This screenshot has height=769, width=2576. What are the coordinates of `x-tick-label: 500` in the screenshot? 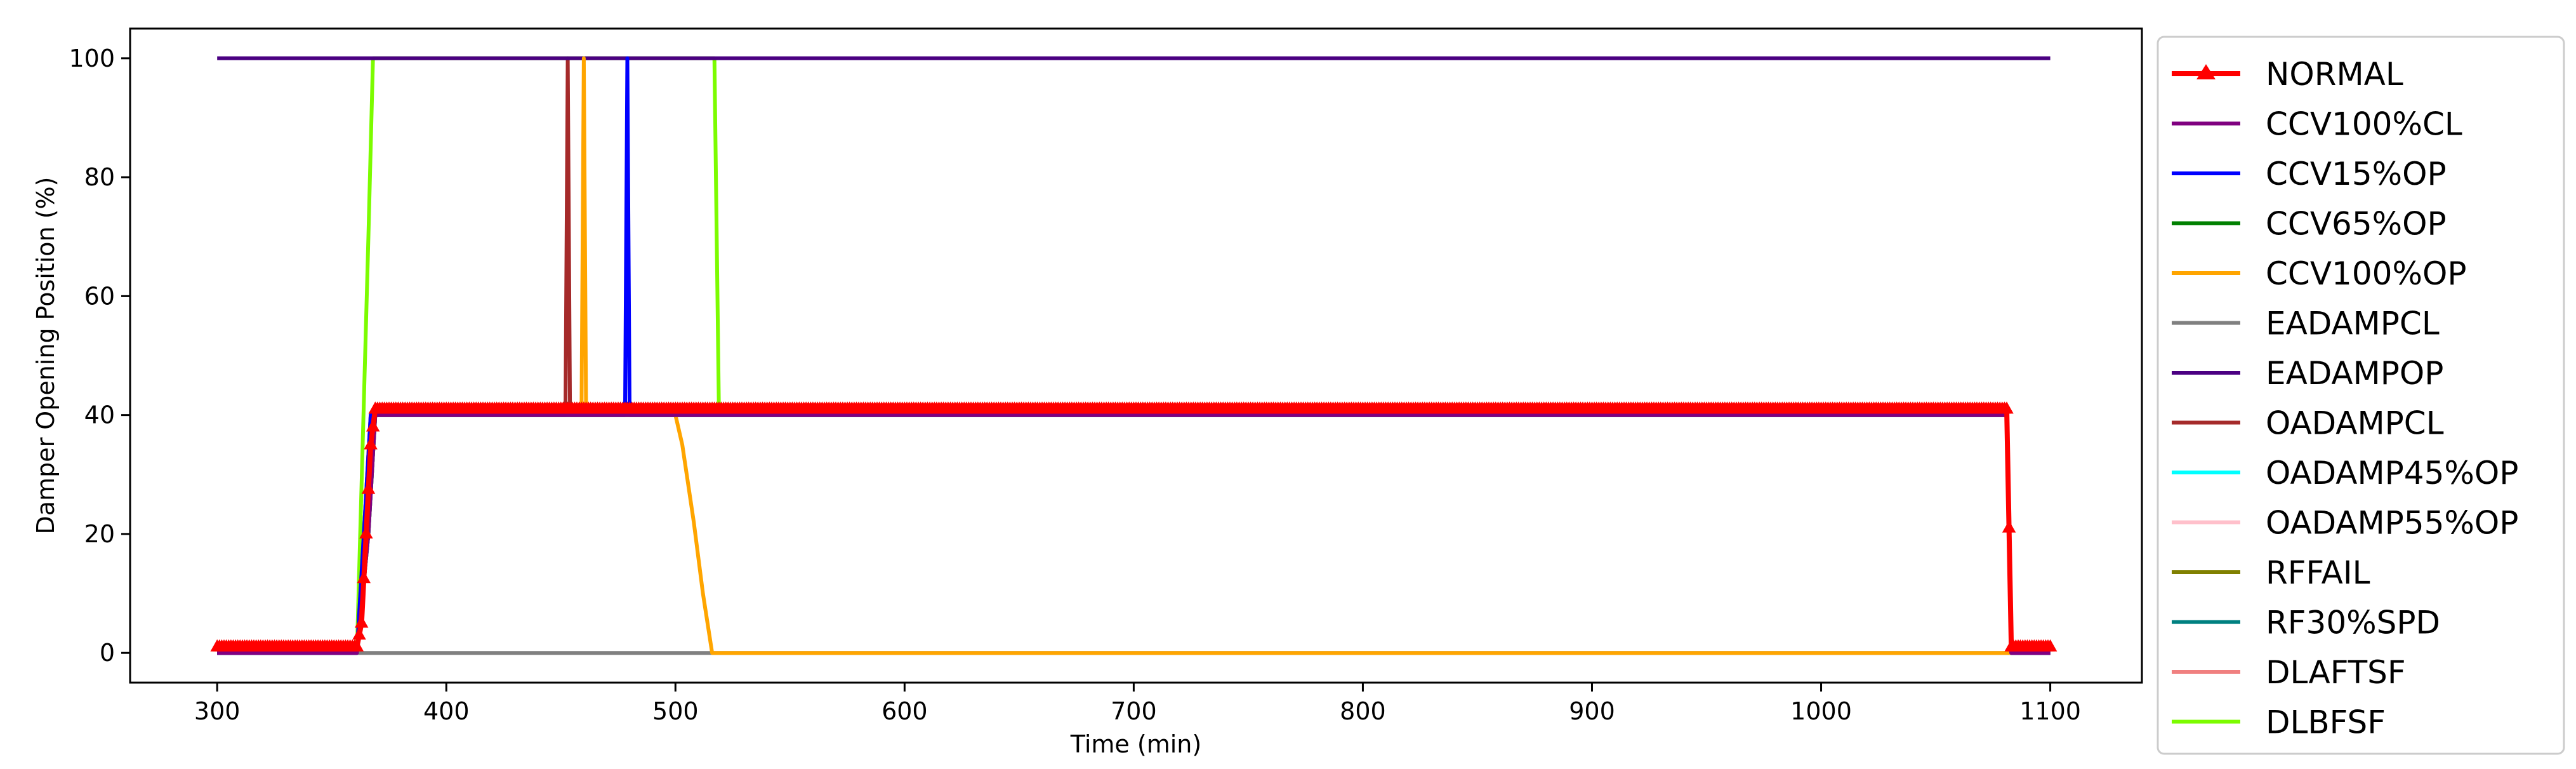 It's located at (676, 711).